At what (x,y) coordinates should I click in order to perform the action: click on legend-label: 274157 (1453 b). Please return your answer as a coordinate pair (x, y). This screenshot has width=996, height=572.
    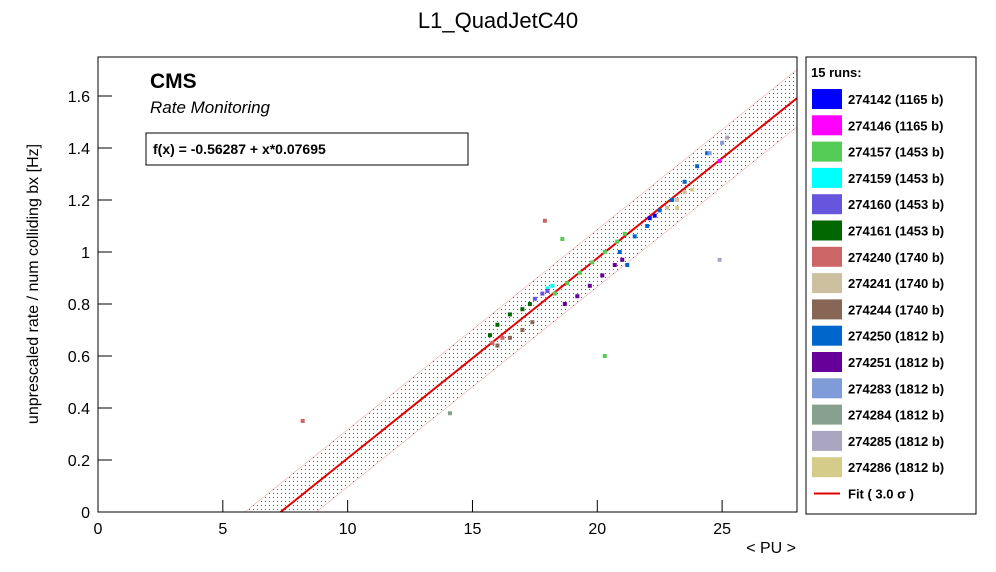
    Looking at the image, I should click on (896, 152).